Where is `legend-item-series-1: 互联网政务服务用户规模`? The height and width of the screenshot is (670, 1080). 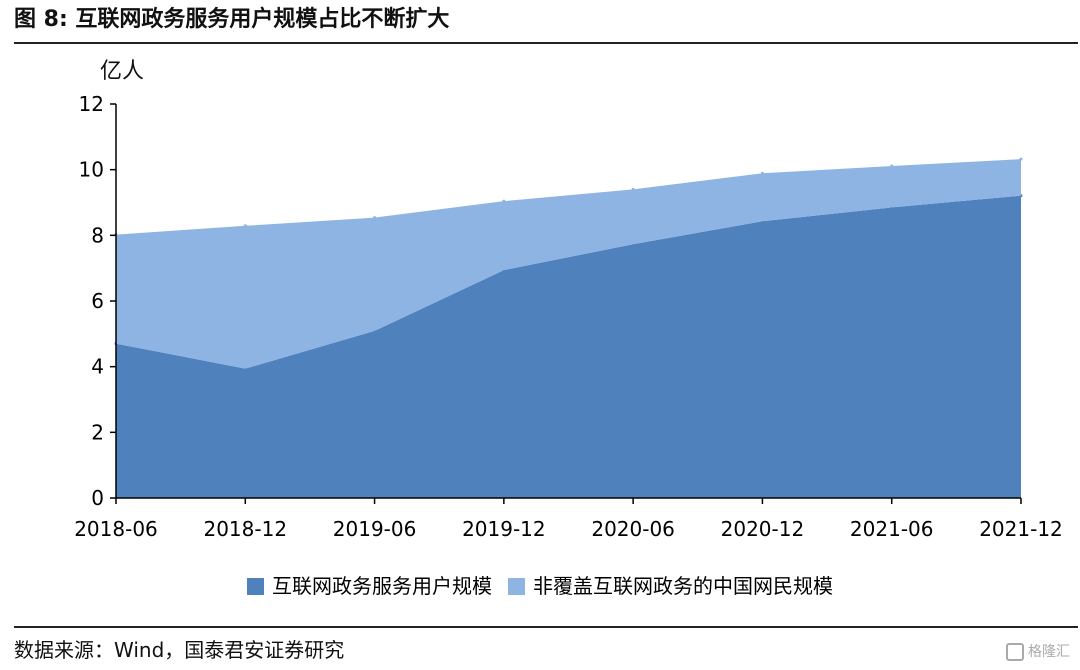 legend-item-series-1: 互联网政务服务用户规模 is located at coordinates (369, 584).